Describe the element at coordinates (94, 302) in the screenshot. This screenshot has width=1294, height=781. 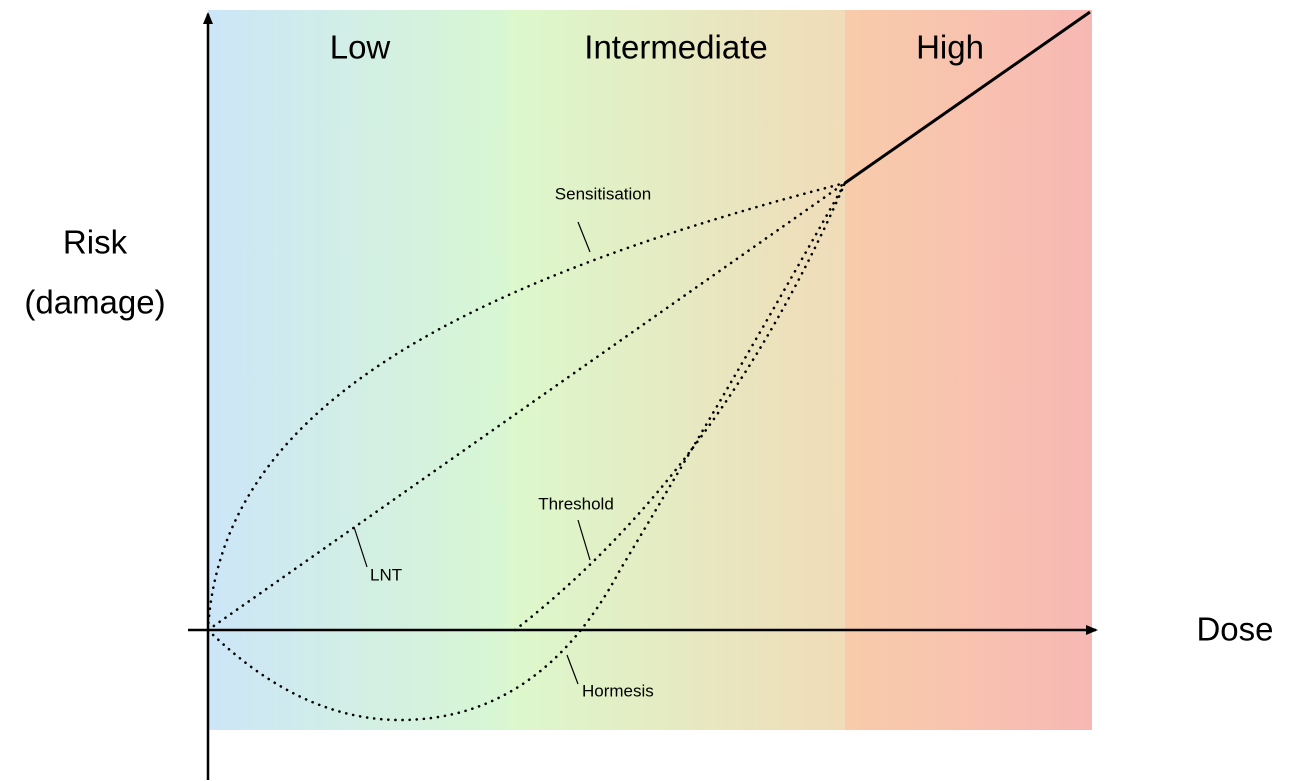
I see `y-axis-label: (damage)` at that location.